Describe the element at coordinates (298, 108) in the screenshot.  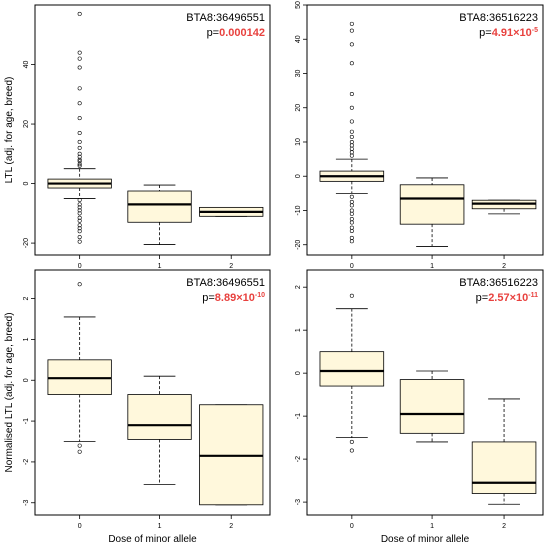
I see `y-tick-label: 20` at that location.